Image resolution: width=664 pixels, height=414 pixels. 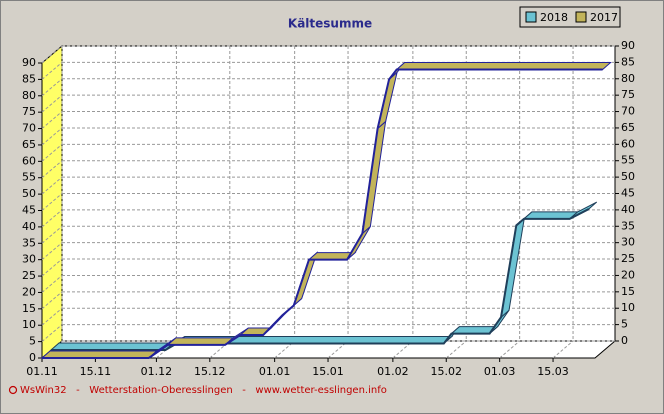 I want to click on y-tick-label: 80, so click(x=29, y=95).